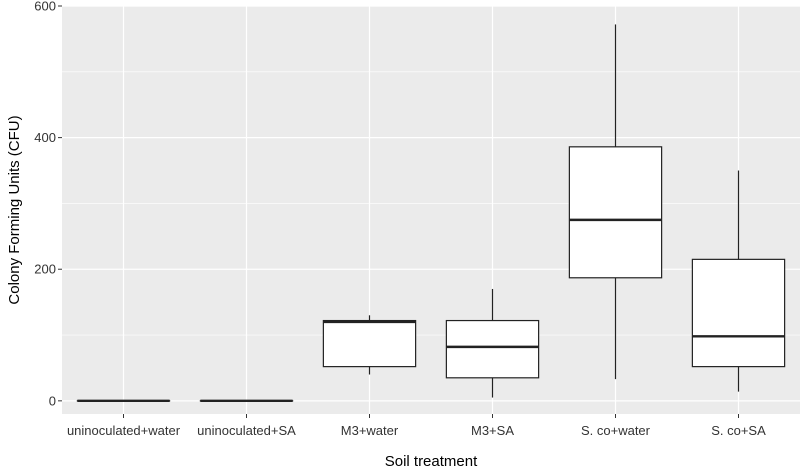 The width and height of the screenshot is (803, 468). What do you see at coordinates (492, 430) in the screenshot?
I see `x-tick-label: M3+SA` at bounding box center [492, 430].